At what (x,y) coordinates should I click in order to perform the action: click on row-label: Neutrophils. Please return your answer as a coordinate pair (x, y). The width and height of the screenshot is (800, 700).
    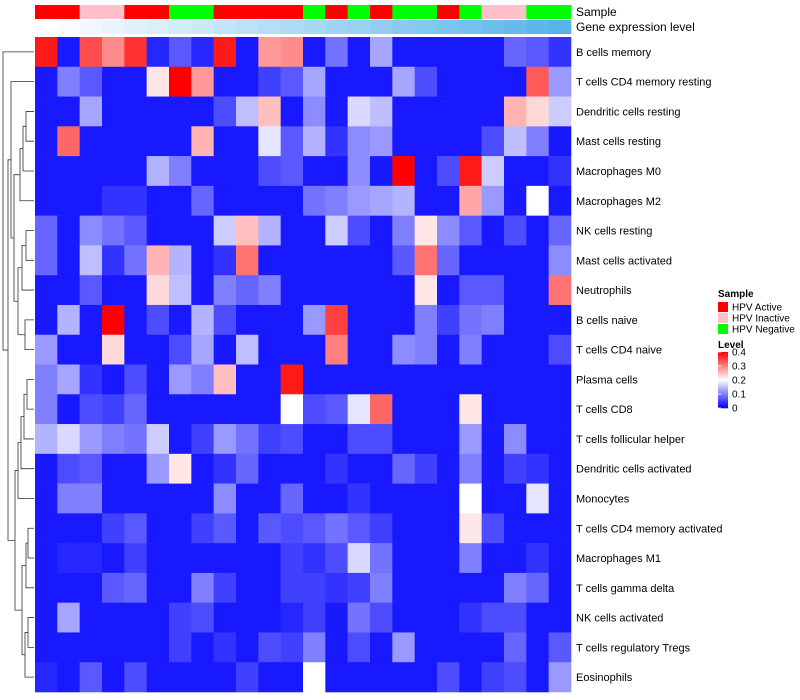
    Looking at the image, I should click on (604, 291).